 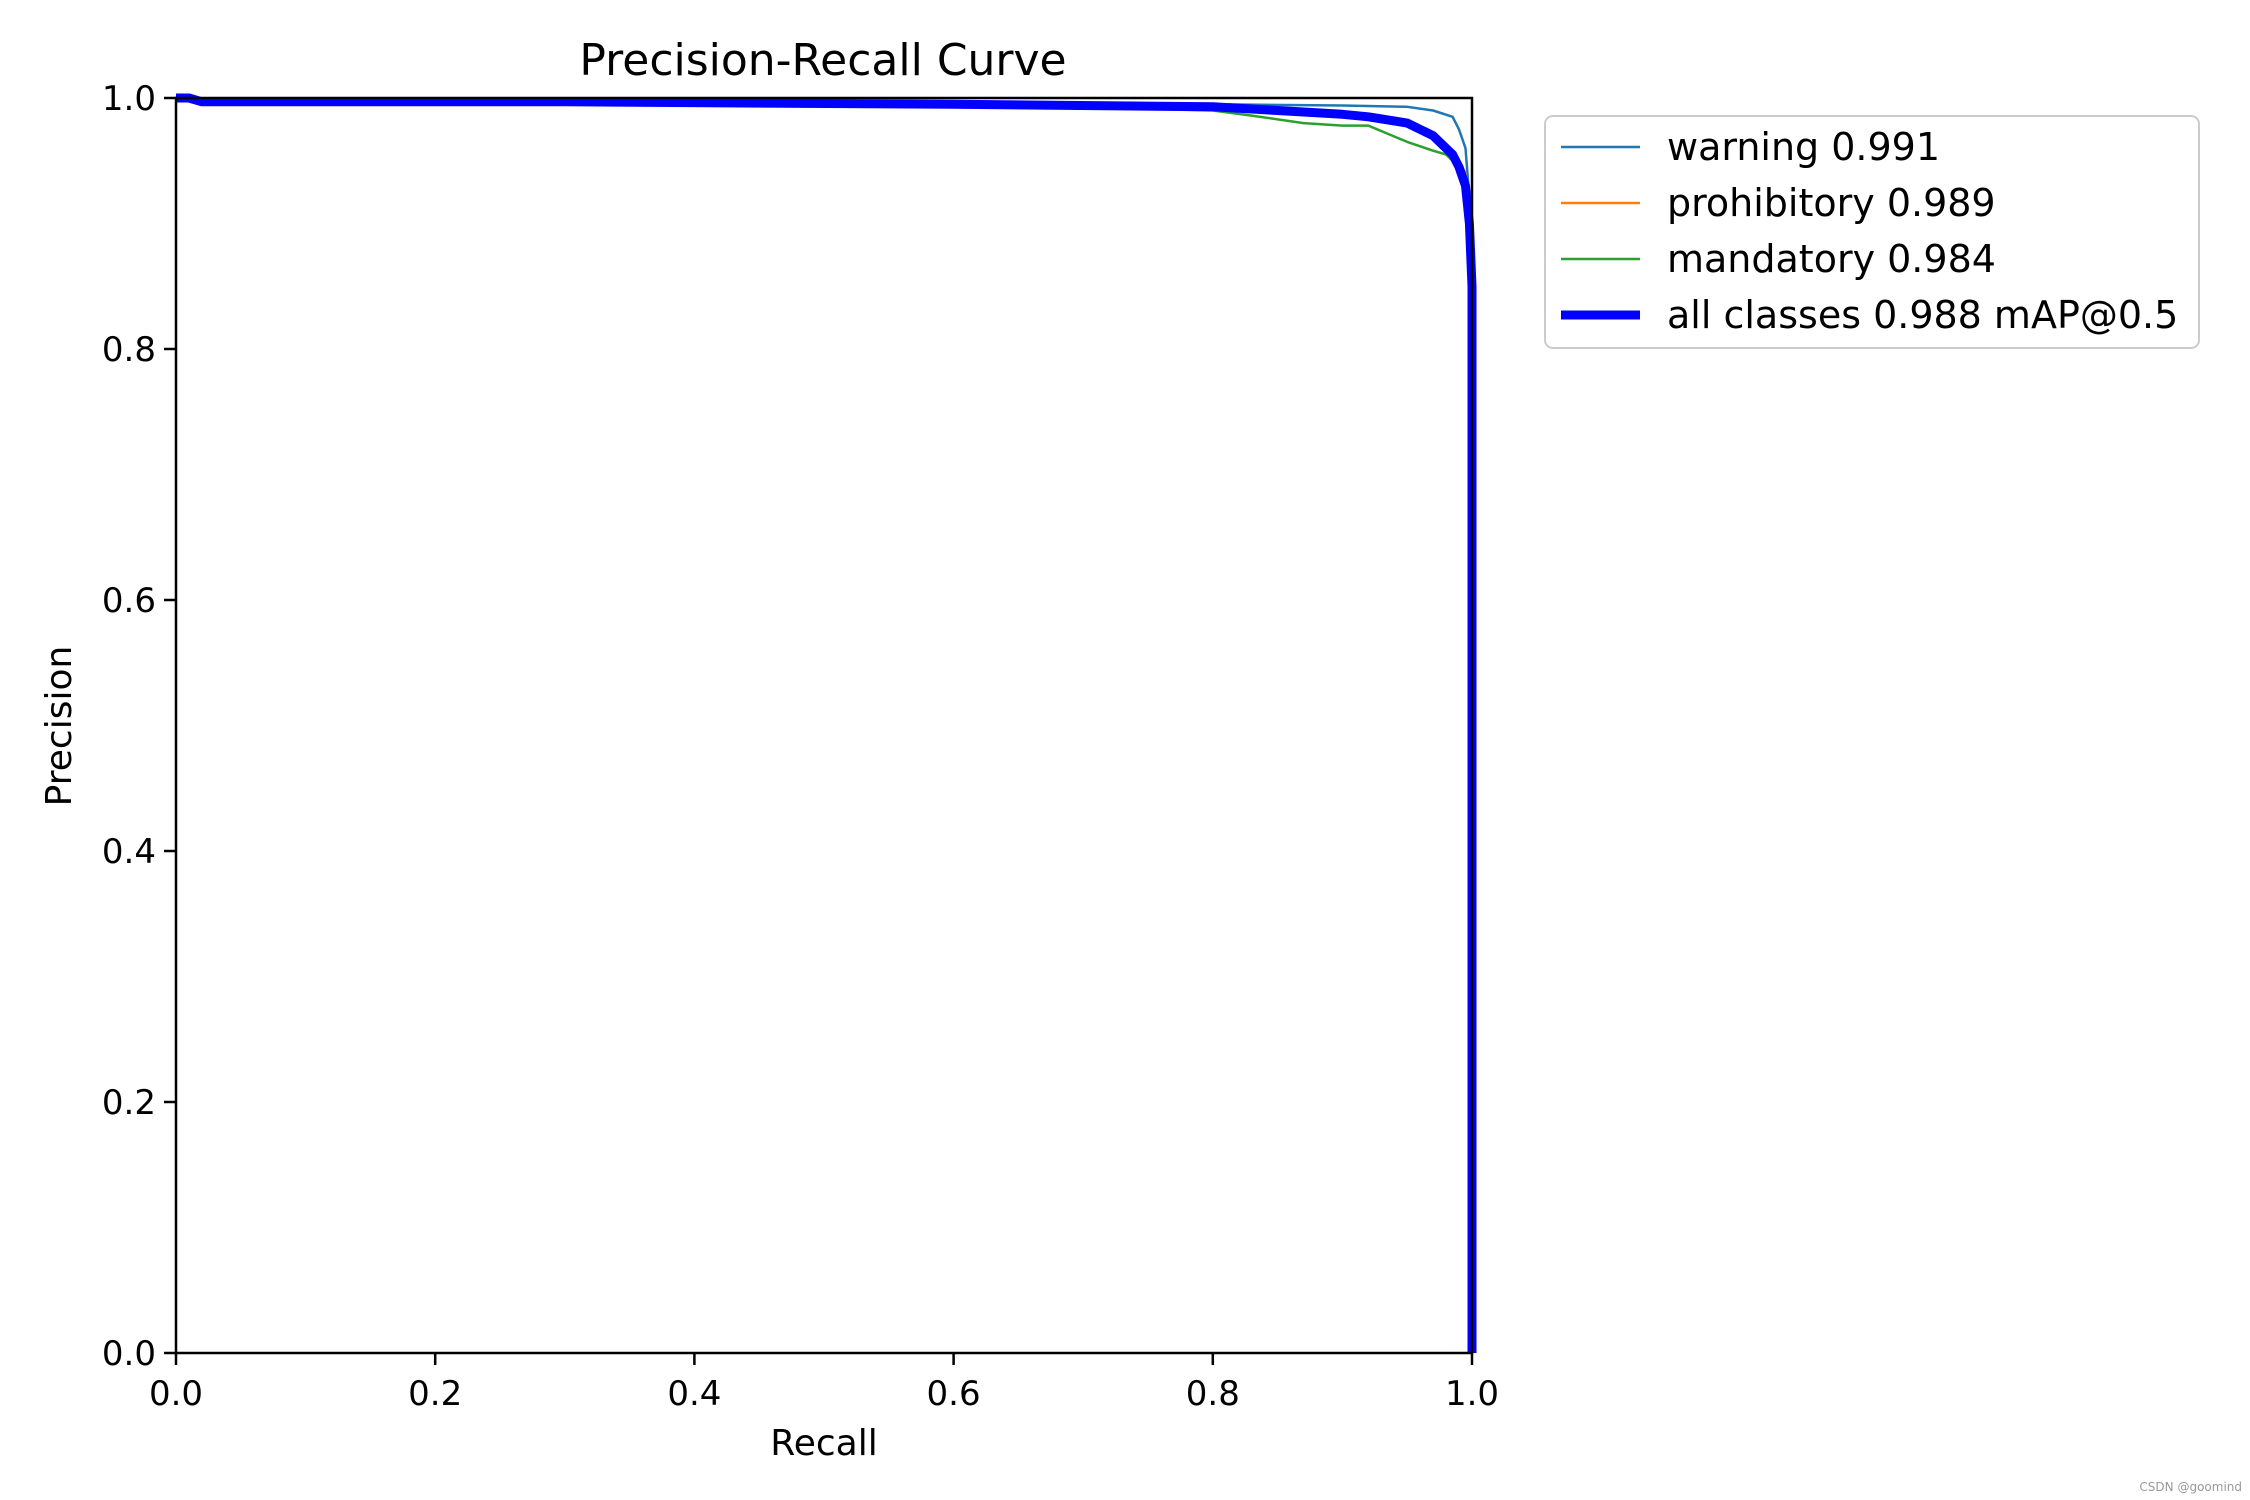 What do you see at coordinates (176, 1394) in the screenshot?
I see `x-tick-label: 0.0` at bounding box center [176, 1394].